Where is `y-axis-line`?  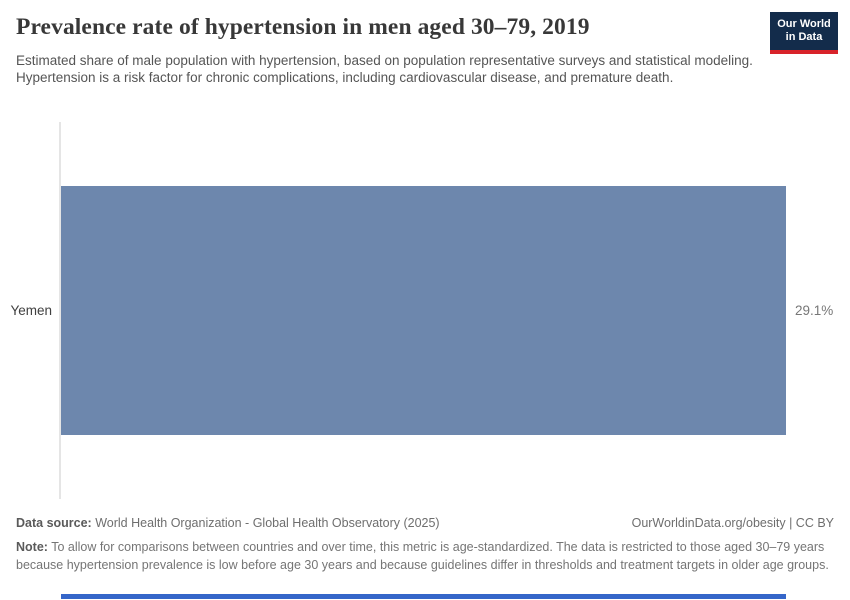
y-axis-line is located at coordinates (60, 310).